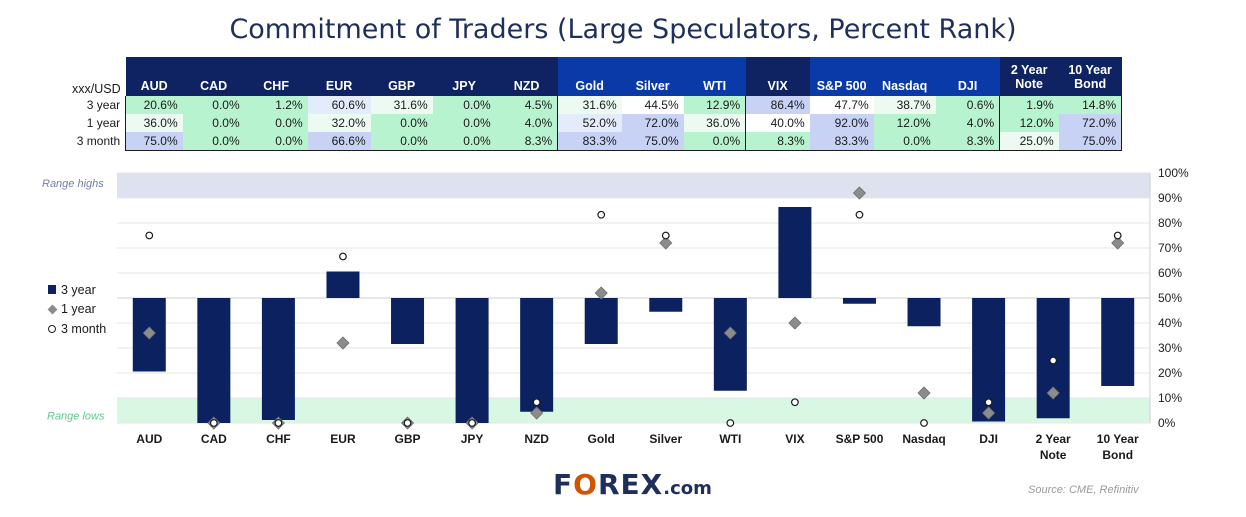 The image size is (1246, 517). I want to click on x-category-label: Bond, so click(1117, 455).